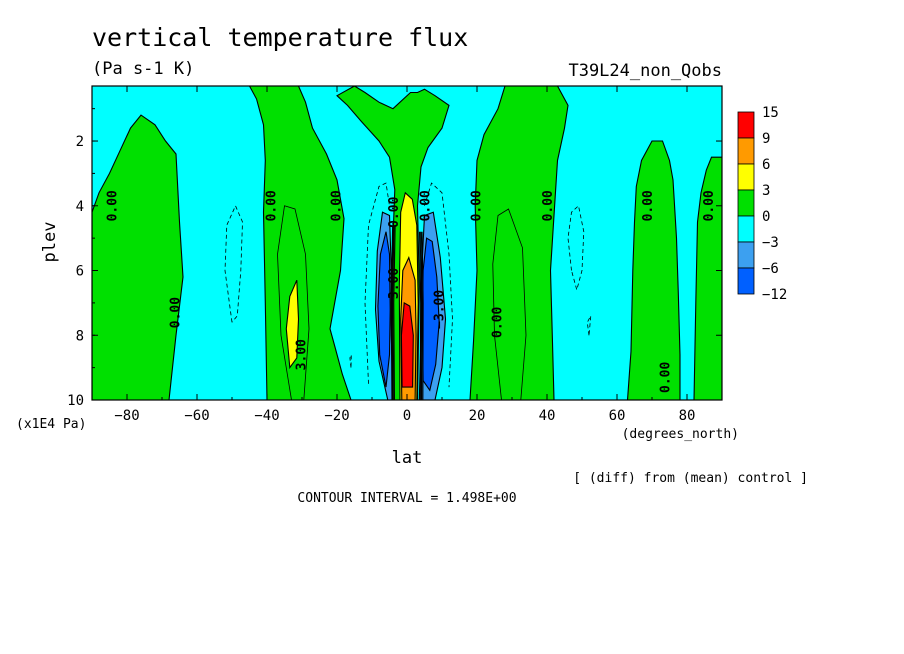 This screenshot has width=904, height=654. What do you see at coordinates (126, 416) in the screenshot?
I see `x-tick-label: −80` at bounding box center [126, 416].